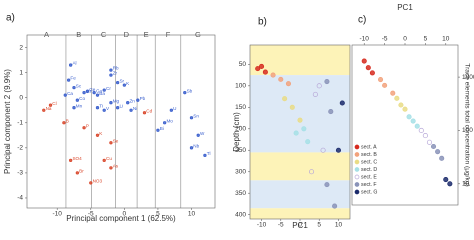  What do you see at coordinates (92, 89) in the screenshot?
I see `point-label: Ge` at bounding box center [92, 89].